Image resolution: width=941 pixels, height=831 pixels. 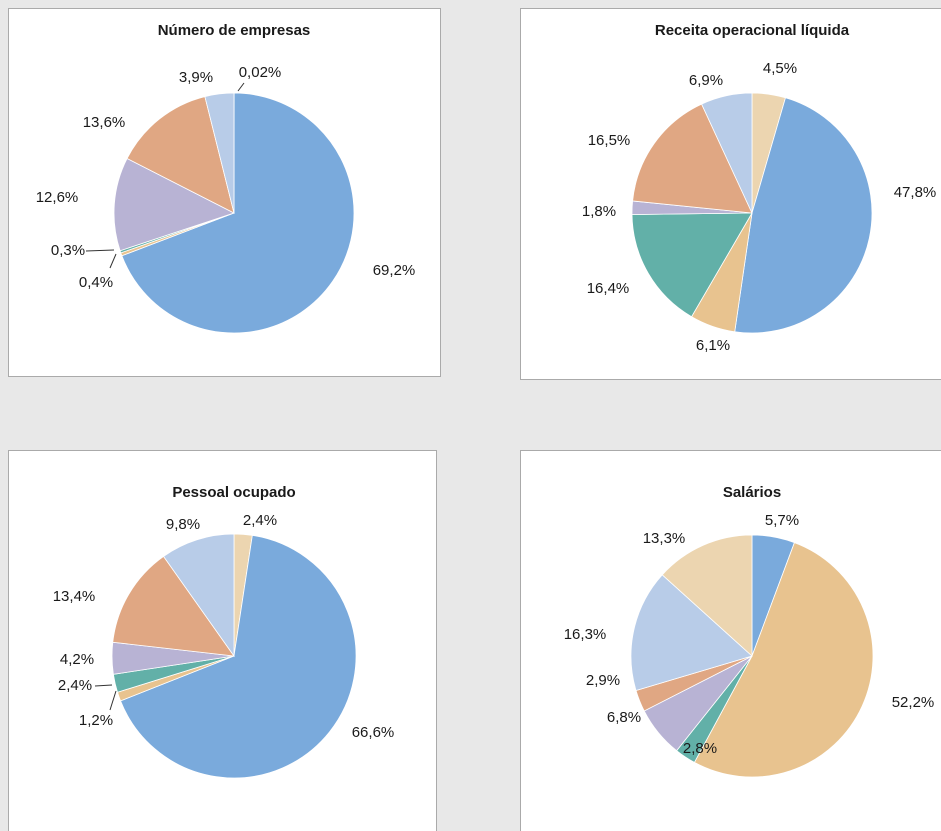 What do you see at coordinates (96, 720) in the screenshot?
I see `data-label: 1,2%` at bounding box center [96, 720].